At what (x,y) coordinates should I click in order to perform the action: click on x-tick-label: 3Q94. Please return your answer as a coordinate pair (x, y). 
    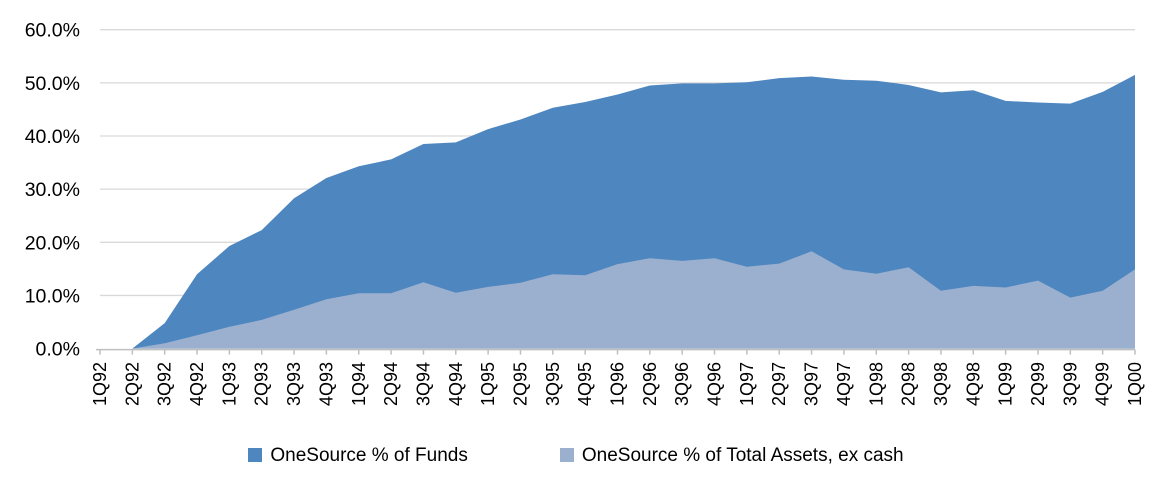
    Looking at the image, I should click on (423, 384).